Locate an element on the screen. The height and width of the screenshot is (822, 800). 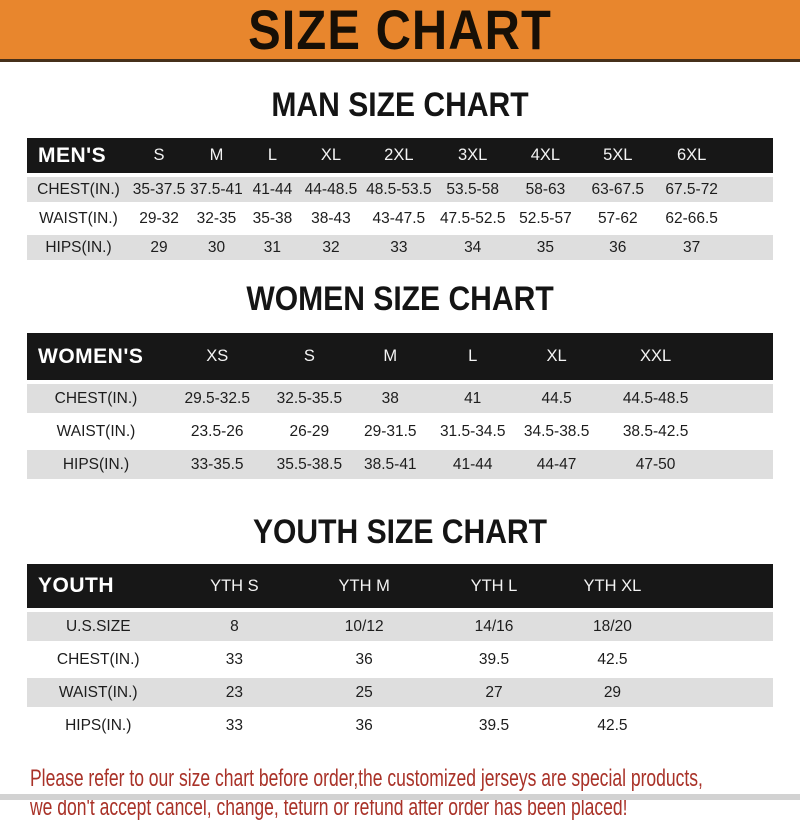
size-column-header: XS is located at coordinates (217, 358).